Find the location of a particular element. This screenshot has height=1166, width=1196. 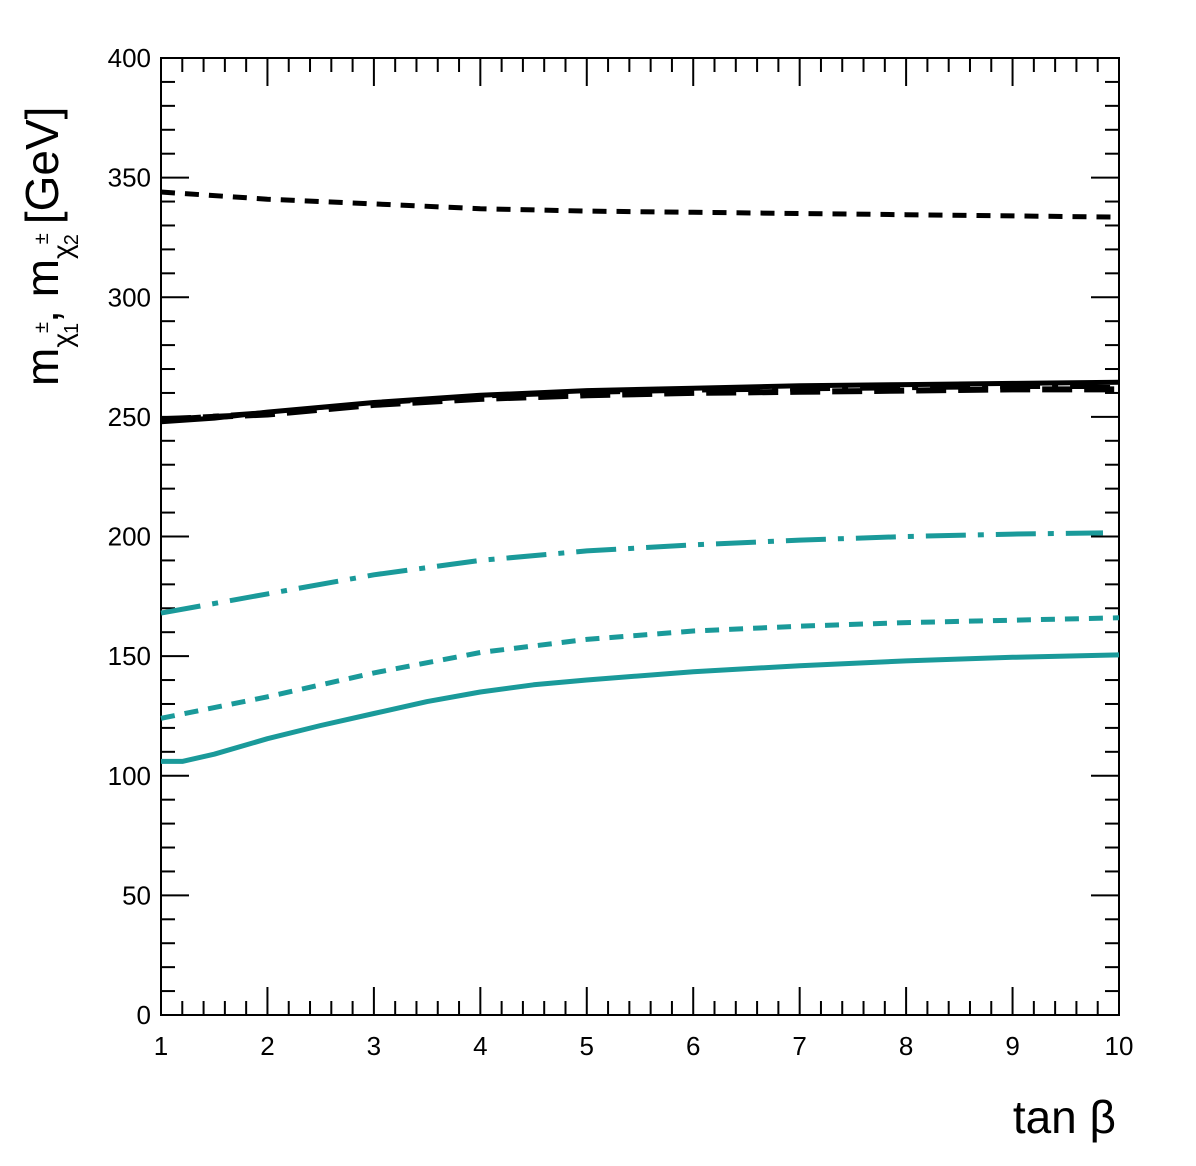

series-line-teal-solid is located at coordinates (640, 708).